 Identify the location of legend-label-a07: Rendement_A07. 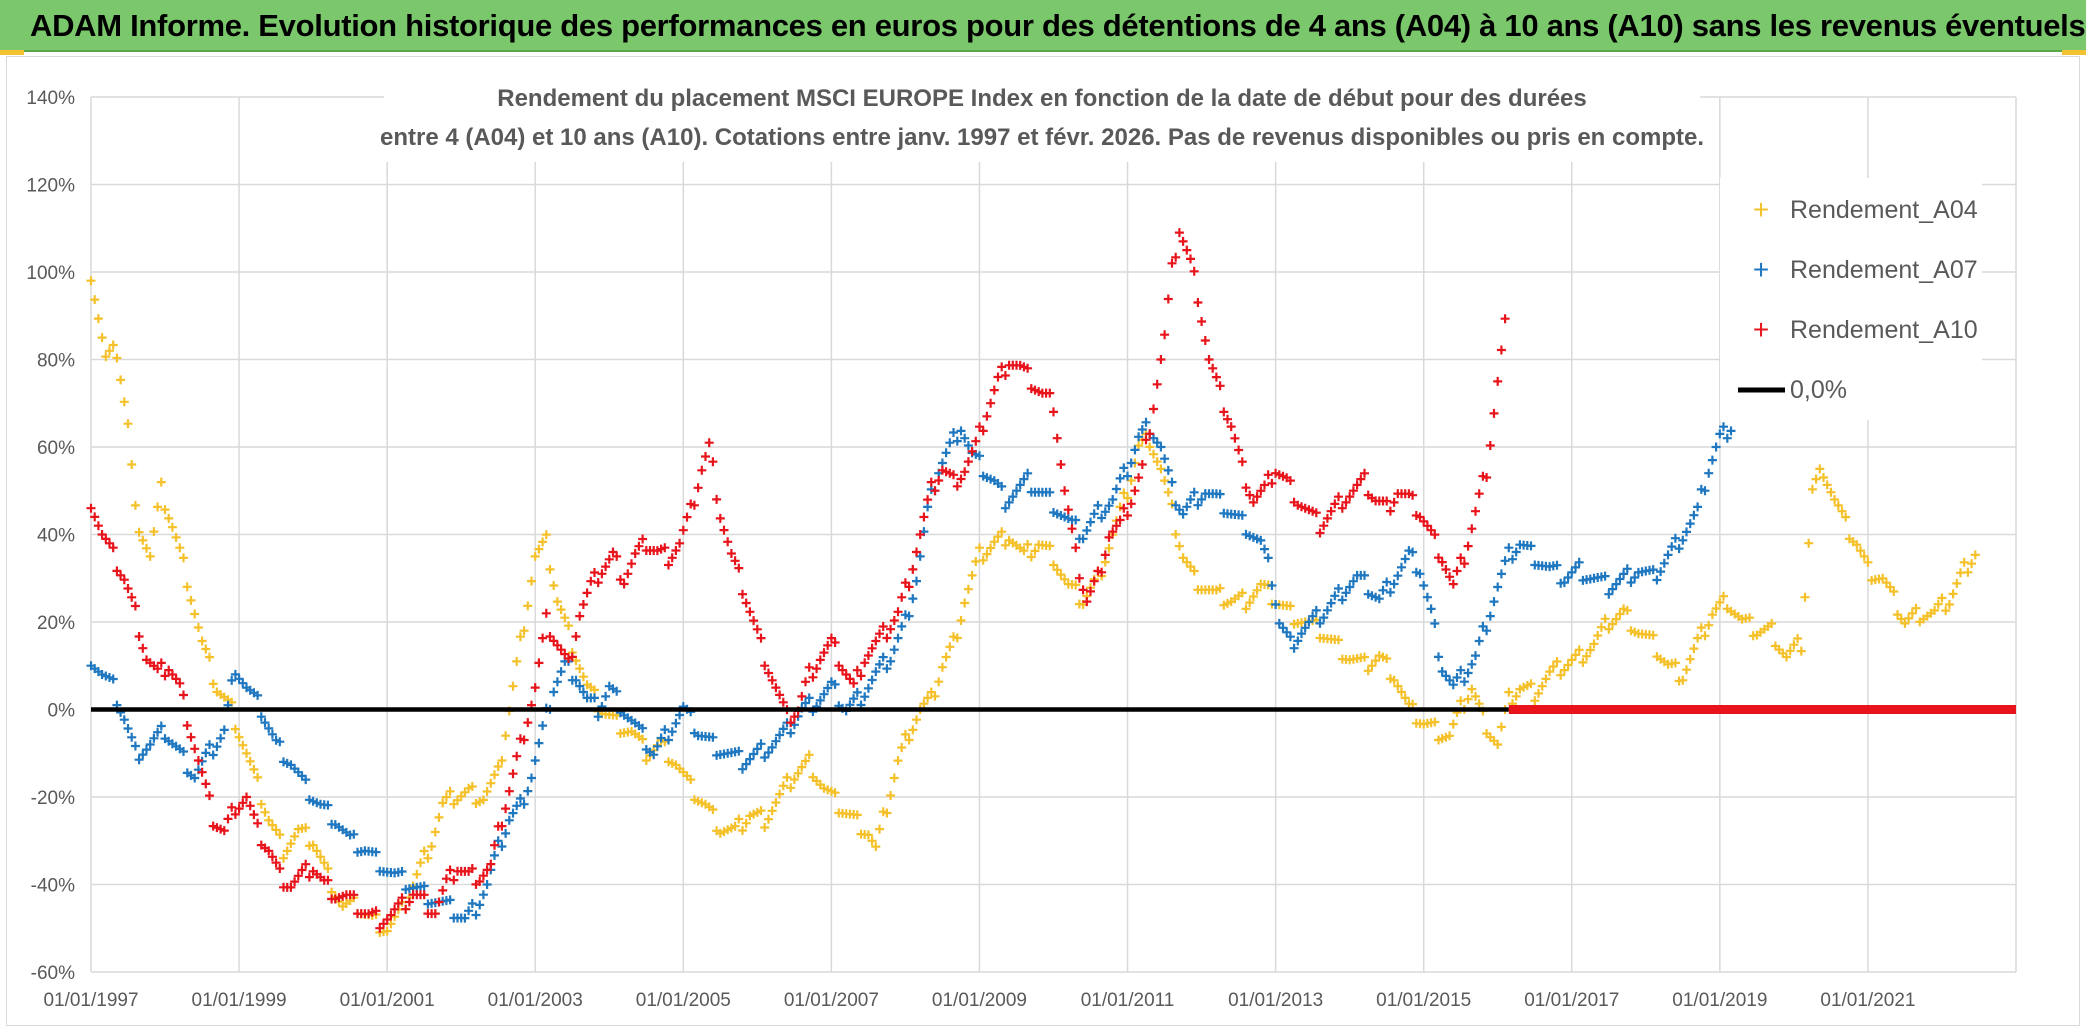
(1884, 270).